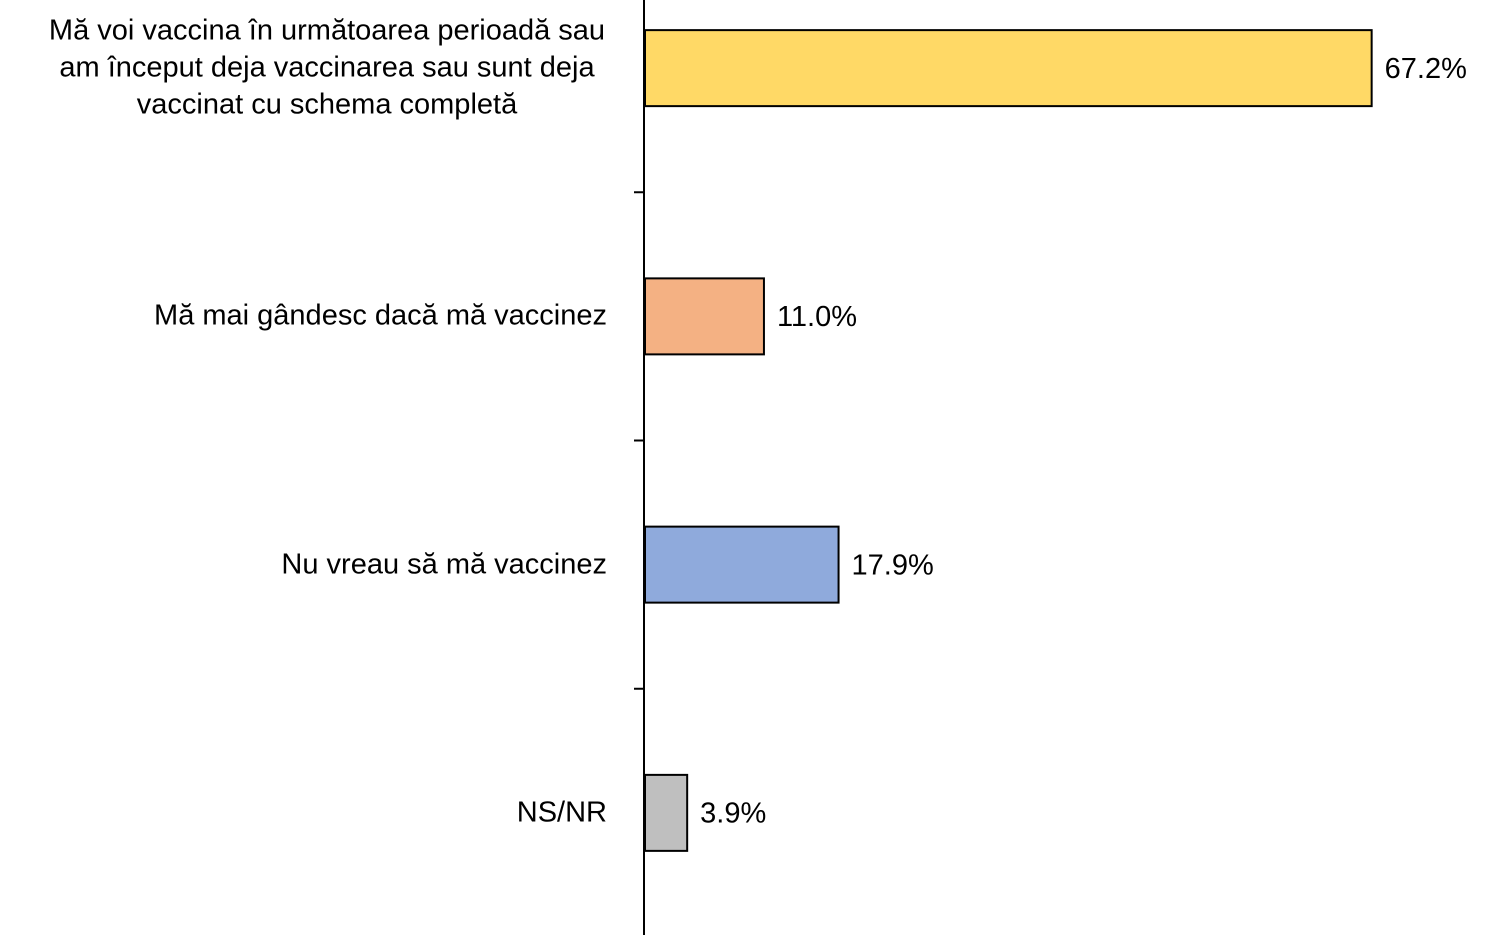 This screenshot has width=1491, height=935. Describe the element at coordinates (893, 565) in the screenshot. I see `value-label: 17.9%` at that location.